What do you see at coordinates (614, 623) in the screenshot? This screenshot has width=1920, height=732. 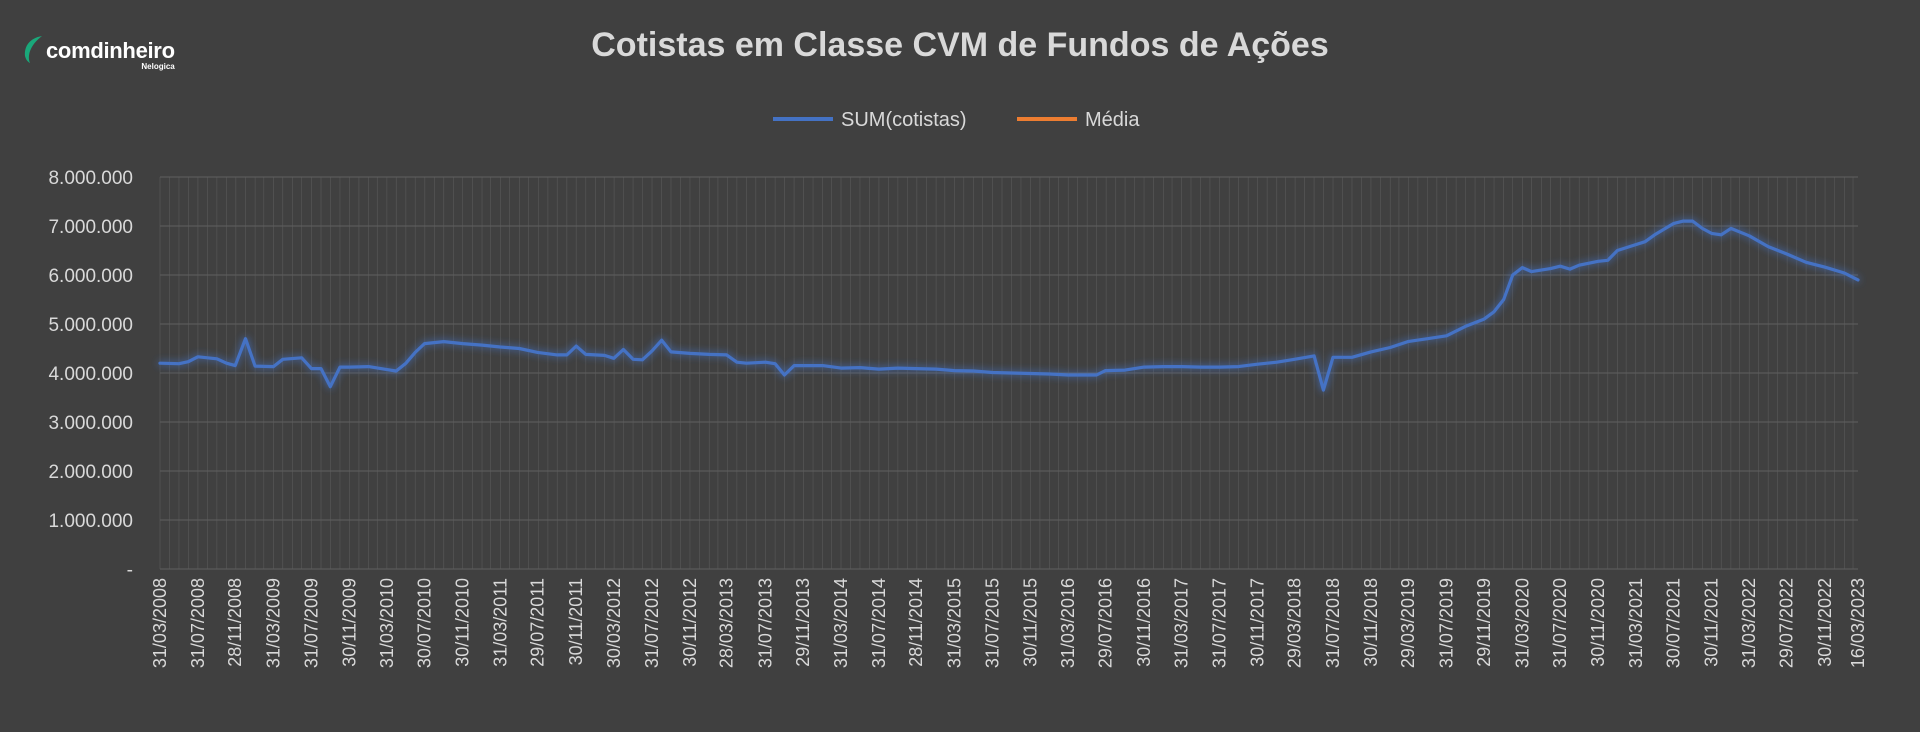 I see `x-tick-label: 30/03/2012` at bounding box center [614, 623].